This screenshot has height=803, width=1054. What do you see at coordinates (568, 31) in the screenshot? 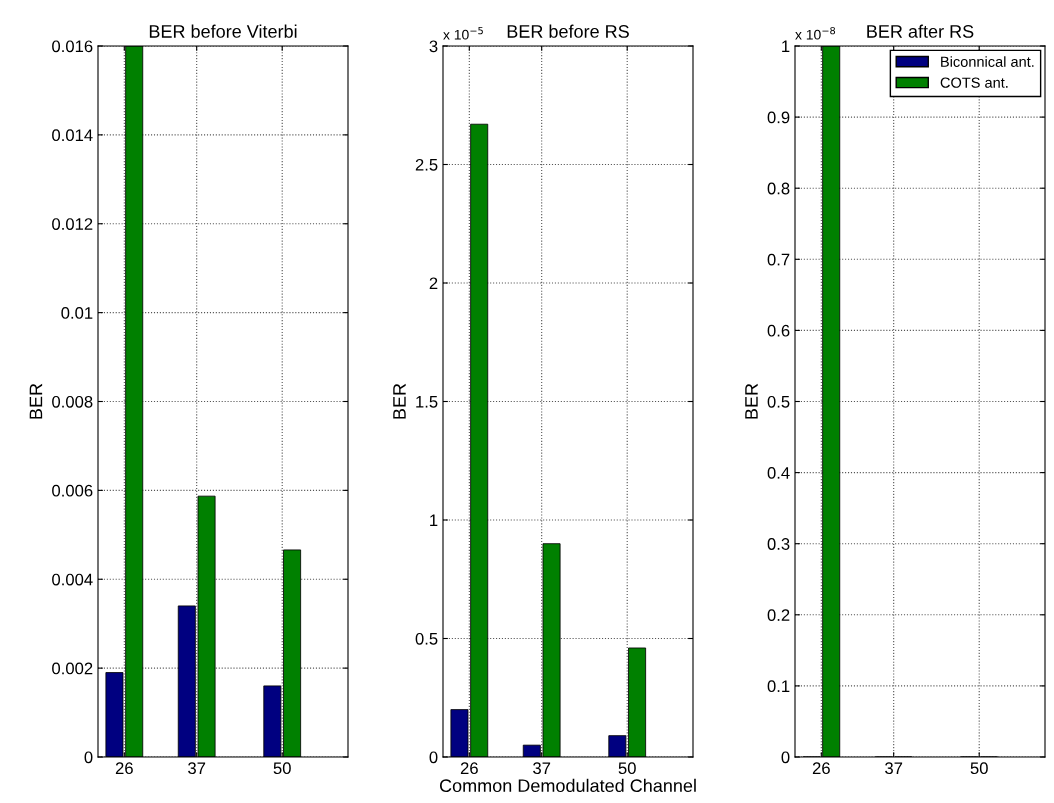
I see `chart-title: BER before RS` at bounding box center [568, 31].